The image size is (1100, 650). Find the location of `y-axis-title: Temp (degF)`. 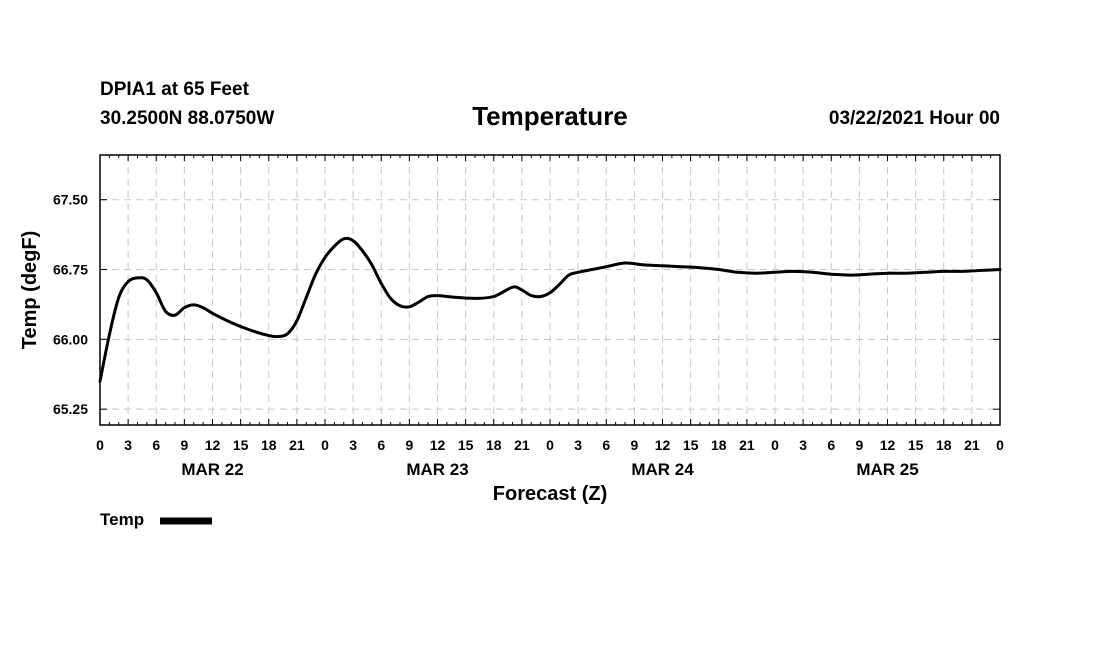

y-axis-title: Temp (degF) is located at coordinates (30, 290).